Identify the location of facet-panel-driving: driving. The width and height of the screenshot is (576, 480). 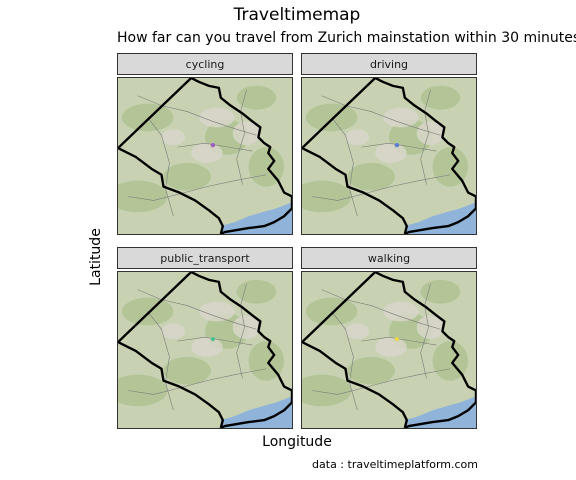
(389, 144).